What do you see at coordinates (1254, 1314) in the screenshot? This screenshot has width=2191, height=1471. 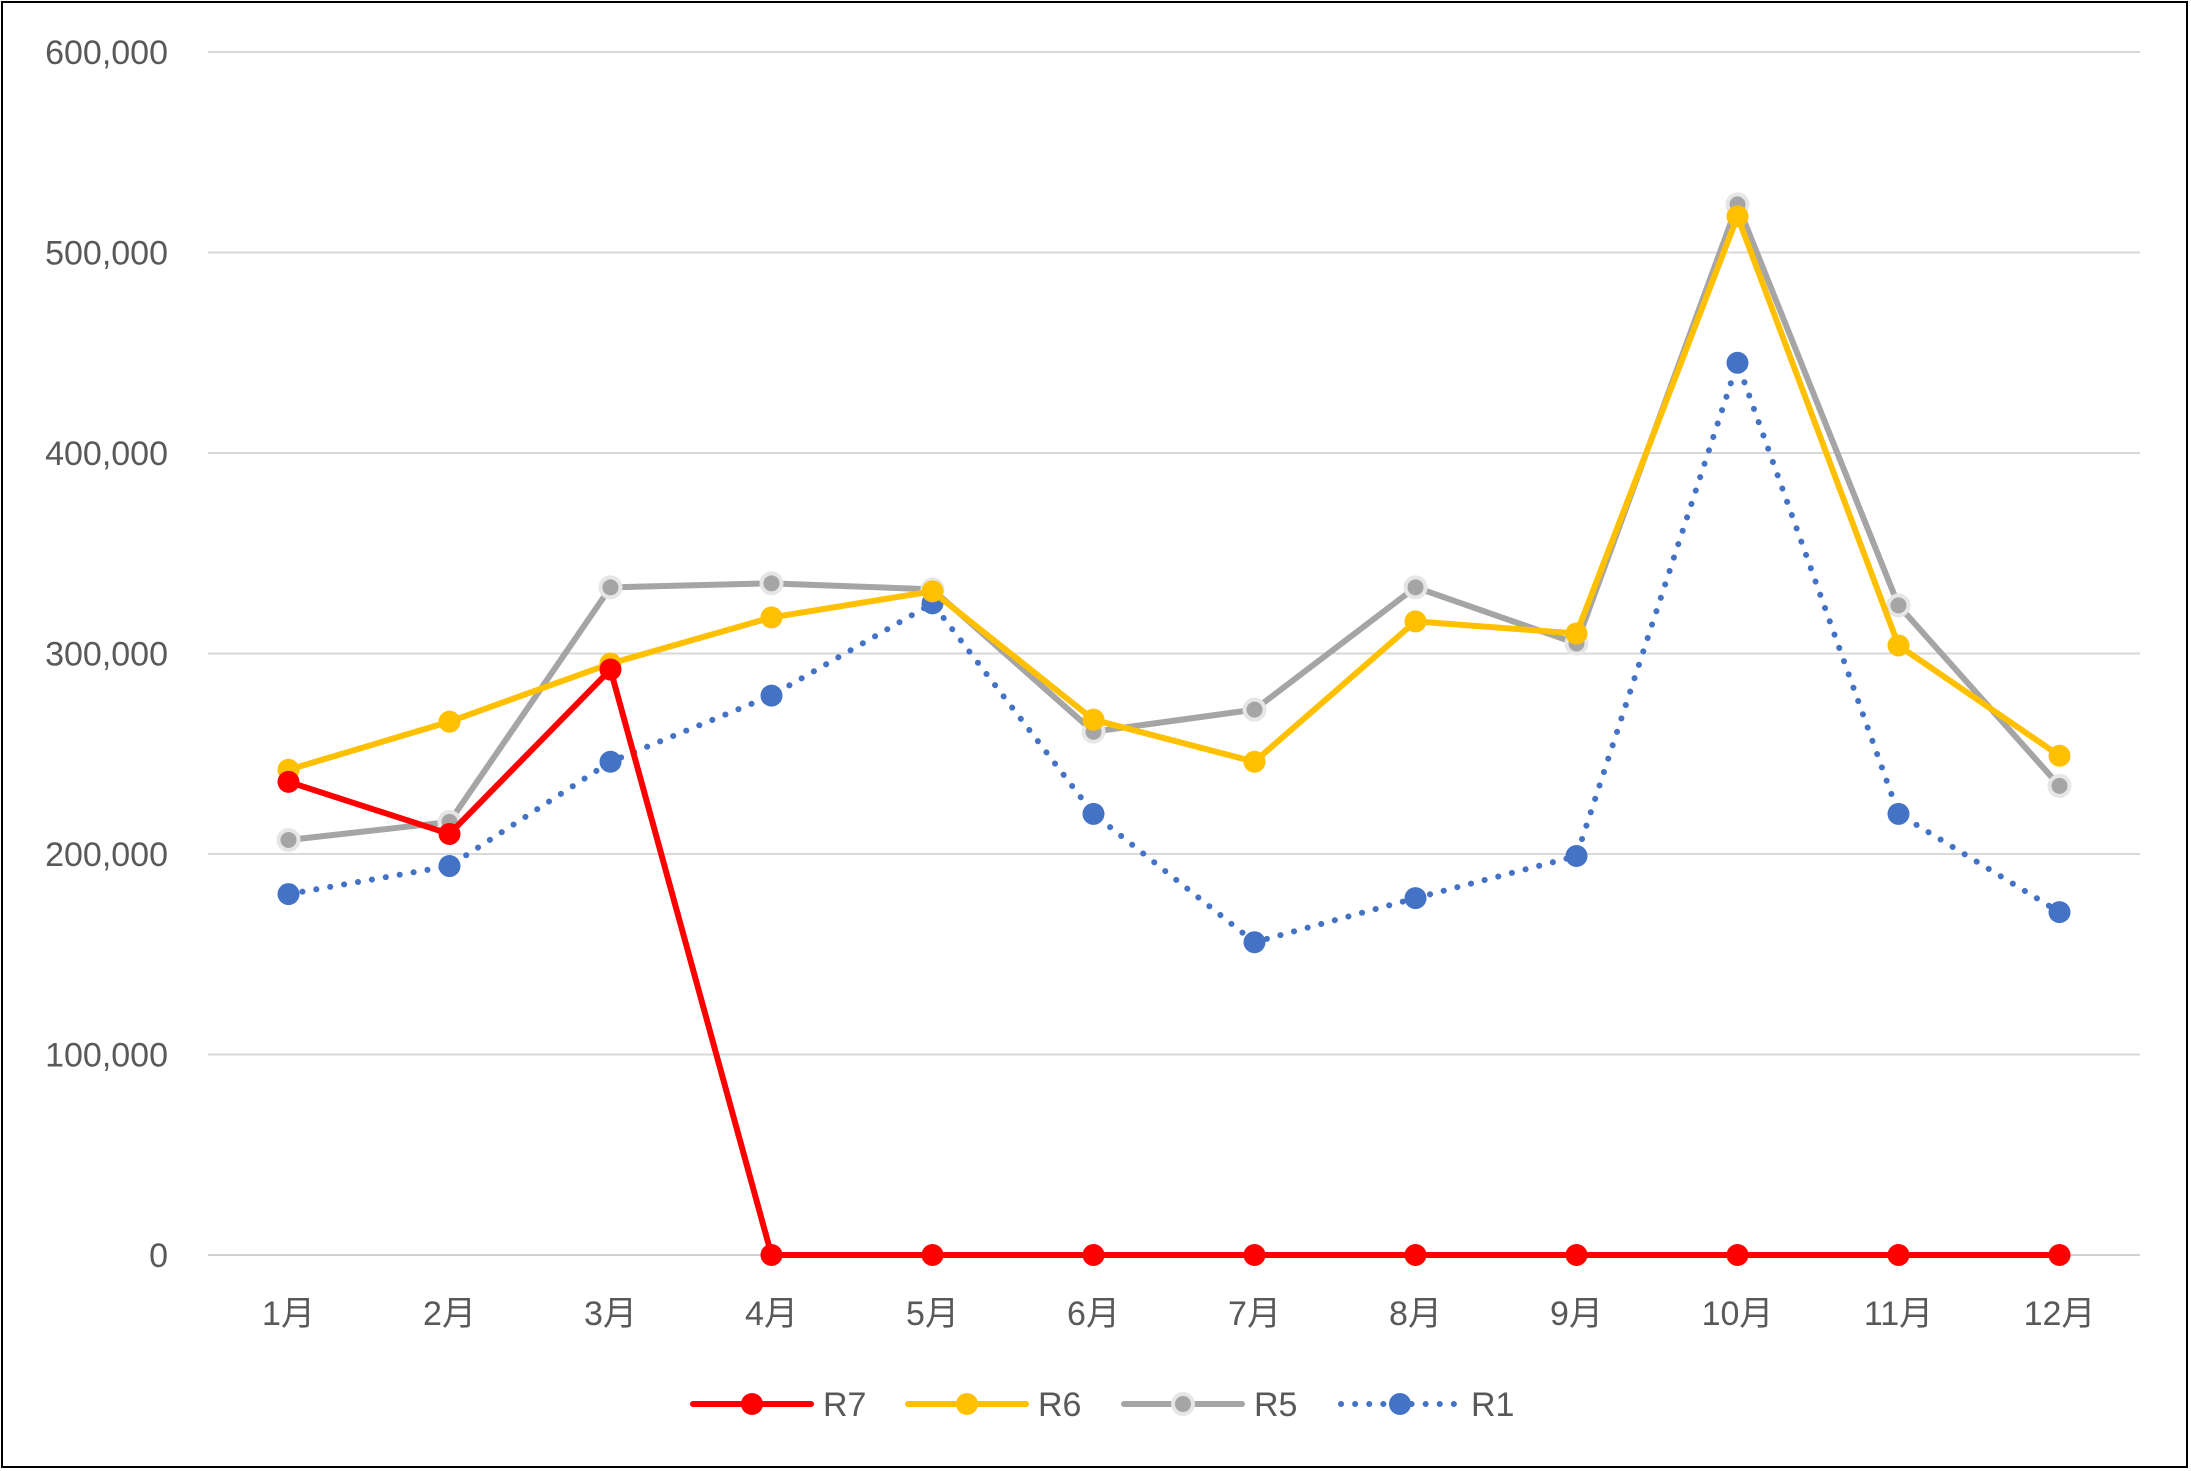 I see `x-tick-label: 7月` at bounding box center [1254, 1314].